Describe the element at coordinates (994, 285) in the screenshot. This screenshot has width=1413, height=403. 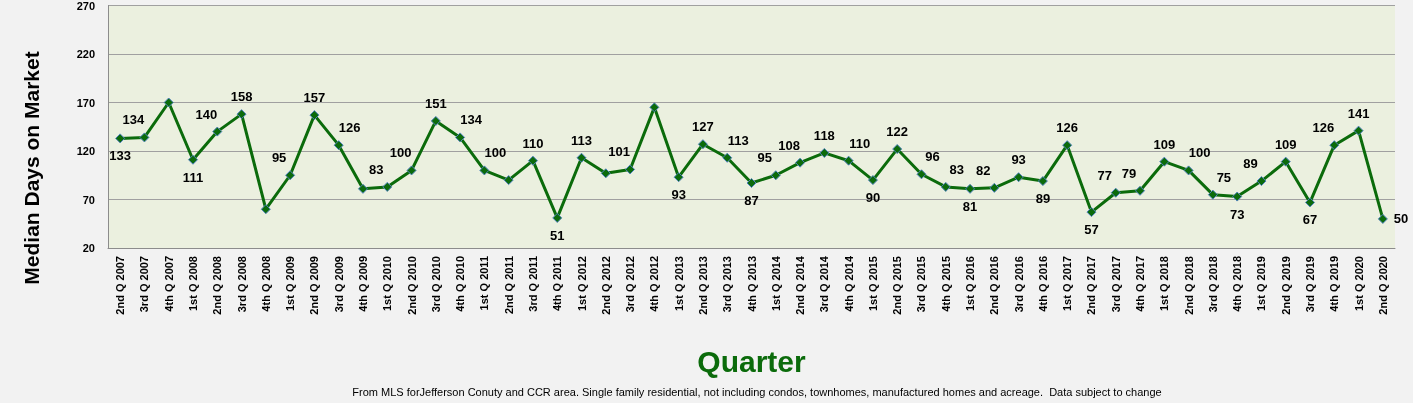
I see `x-tick-label: 2nd Q 2016` at that location.